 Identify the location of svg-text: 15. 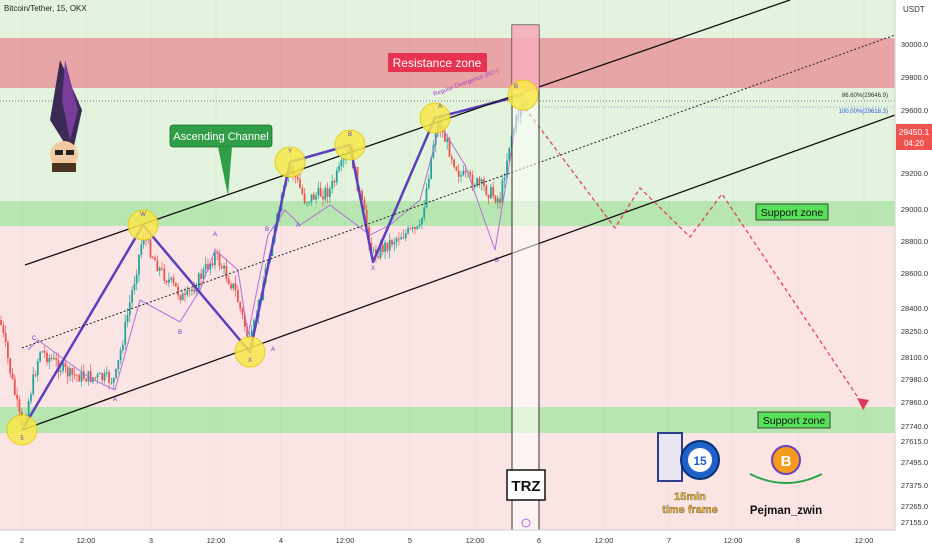
(700, 461).